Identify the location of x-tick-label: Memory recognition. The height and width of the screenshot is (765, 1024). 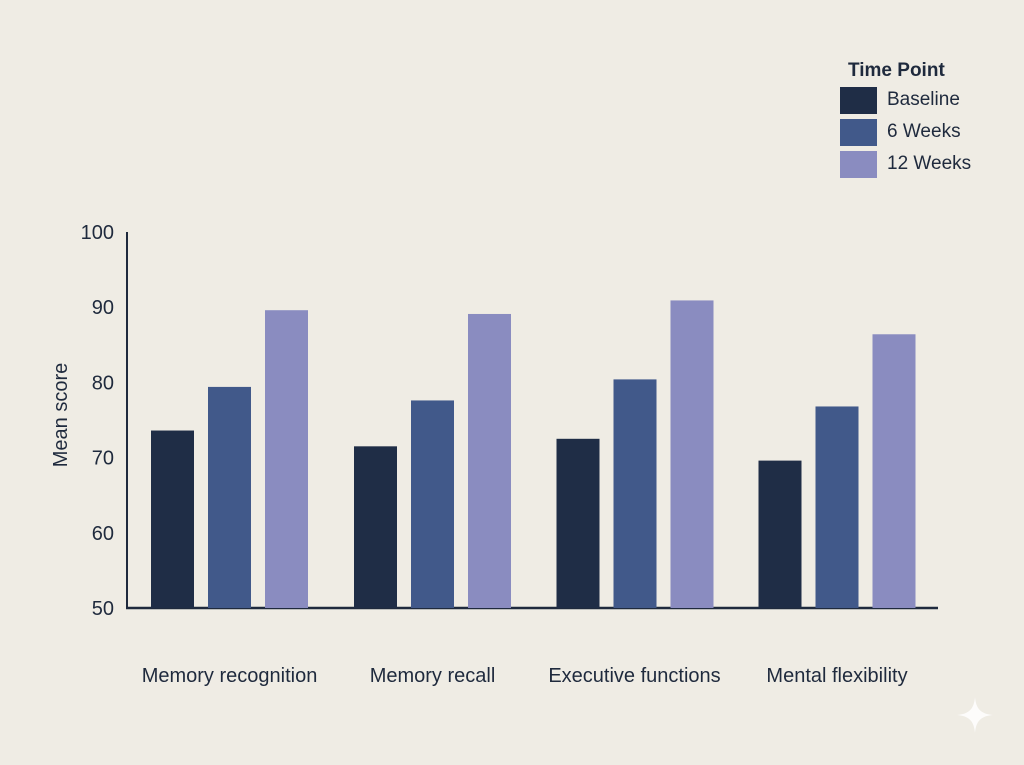
(230, 676).